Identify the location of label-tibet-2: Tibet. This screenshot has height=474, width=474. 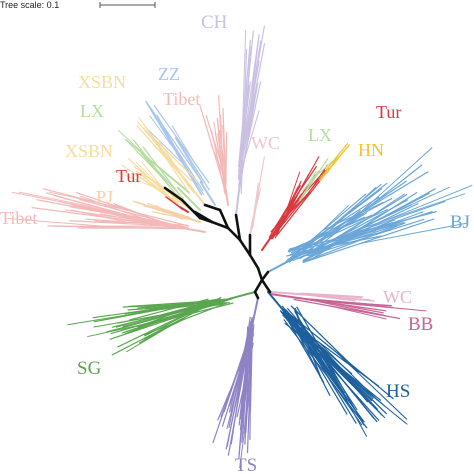
(18, 218).